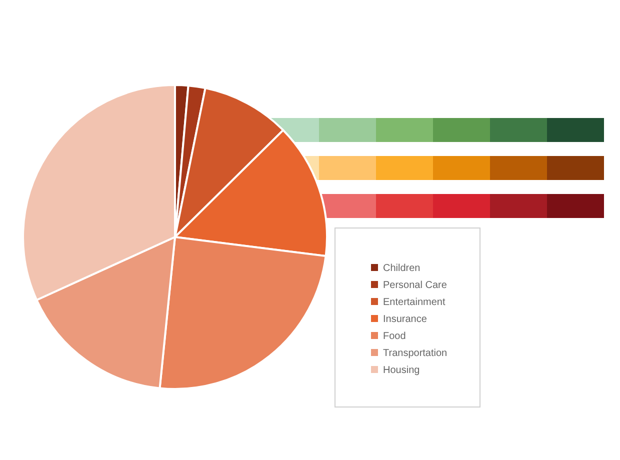 The width and height of the screenshot is (620, 460). I want to click on legend-label: Entertainment, so click(414, 302).